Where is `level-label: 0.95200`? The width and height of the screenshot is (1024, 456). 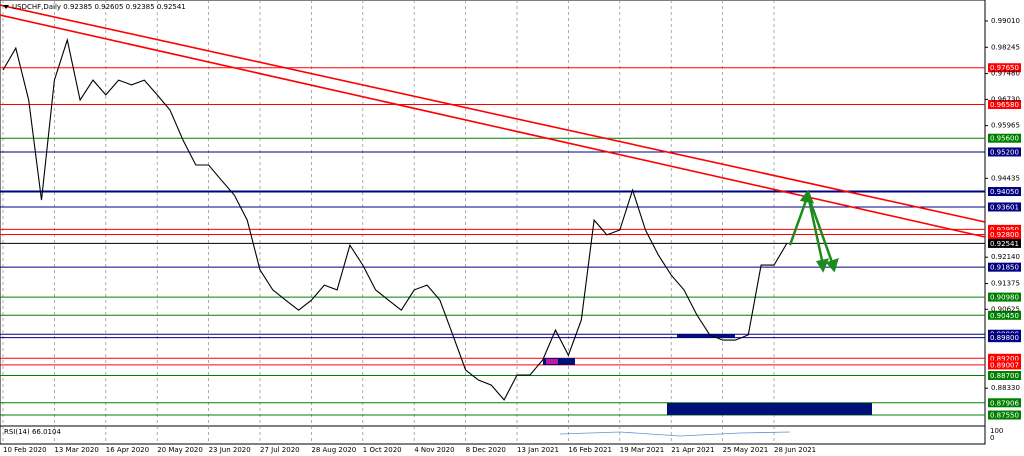 level-label: 0.95200 is located at coordinates (1004, 152).